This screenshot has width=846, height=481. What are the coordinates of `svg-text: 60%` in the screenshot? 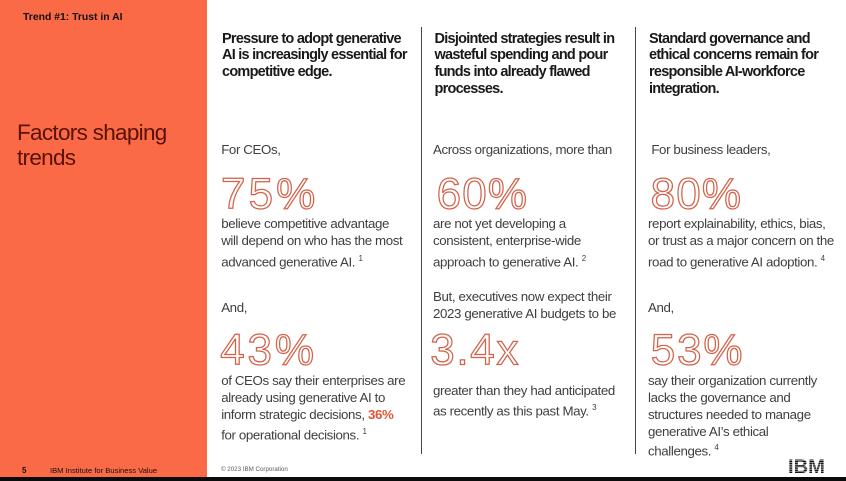 It's located at (483, 194).